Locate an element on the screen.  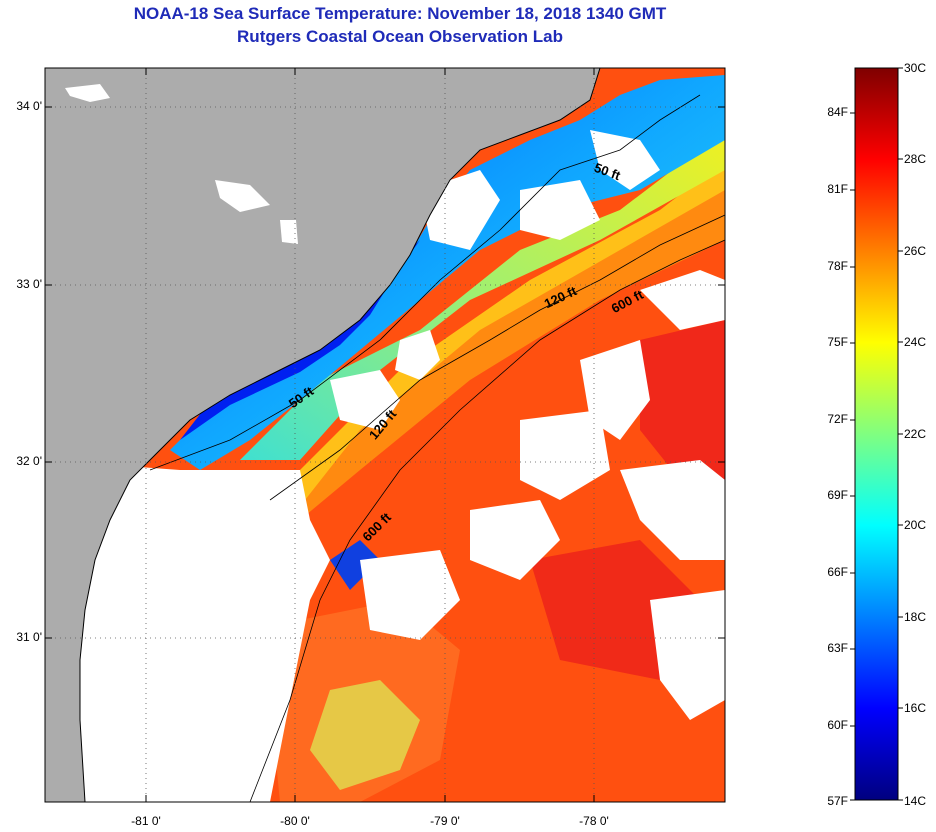
lat-tick-label: 34 0' is located at coordinates (29, 106).